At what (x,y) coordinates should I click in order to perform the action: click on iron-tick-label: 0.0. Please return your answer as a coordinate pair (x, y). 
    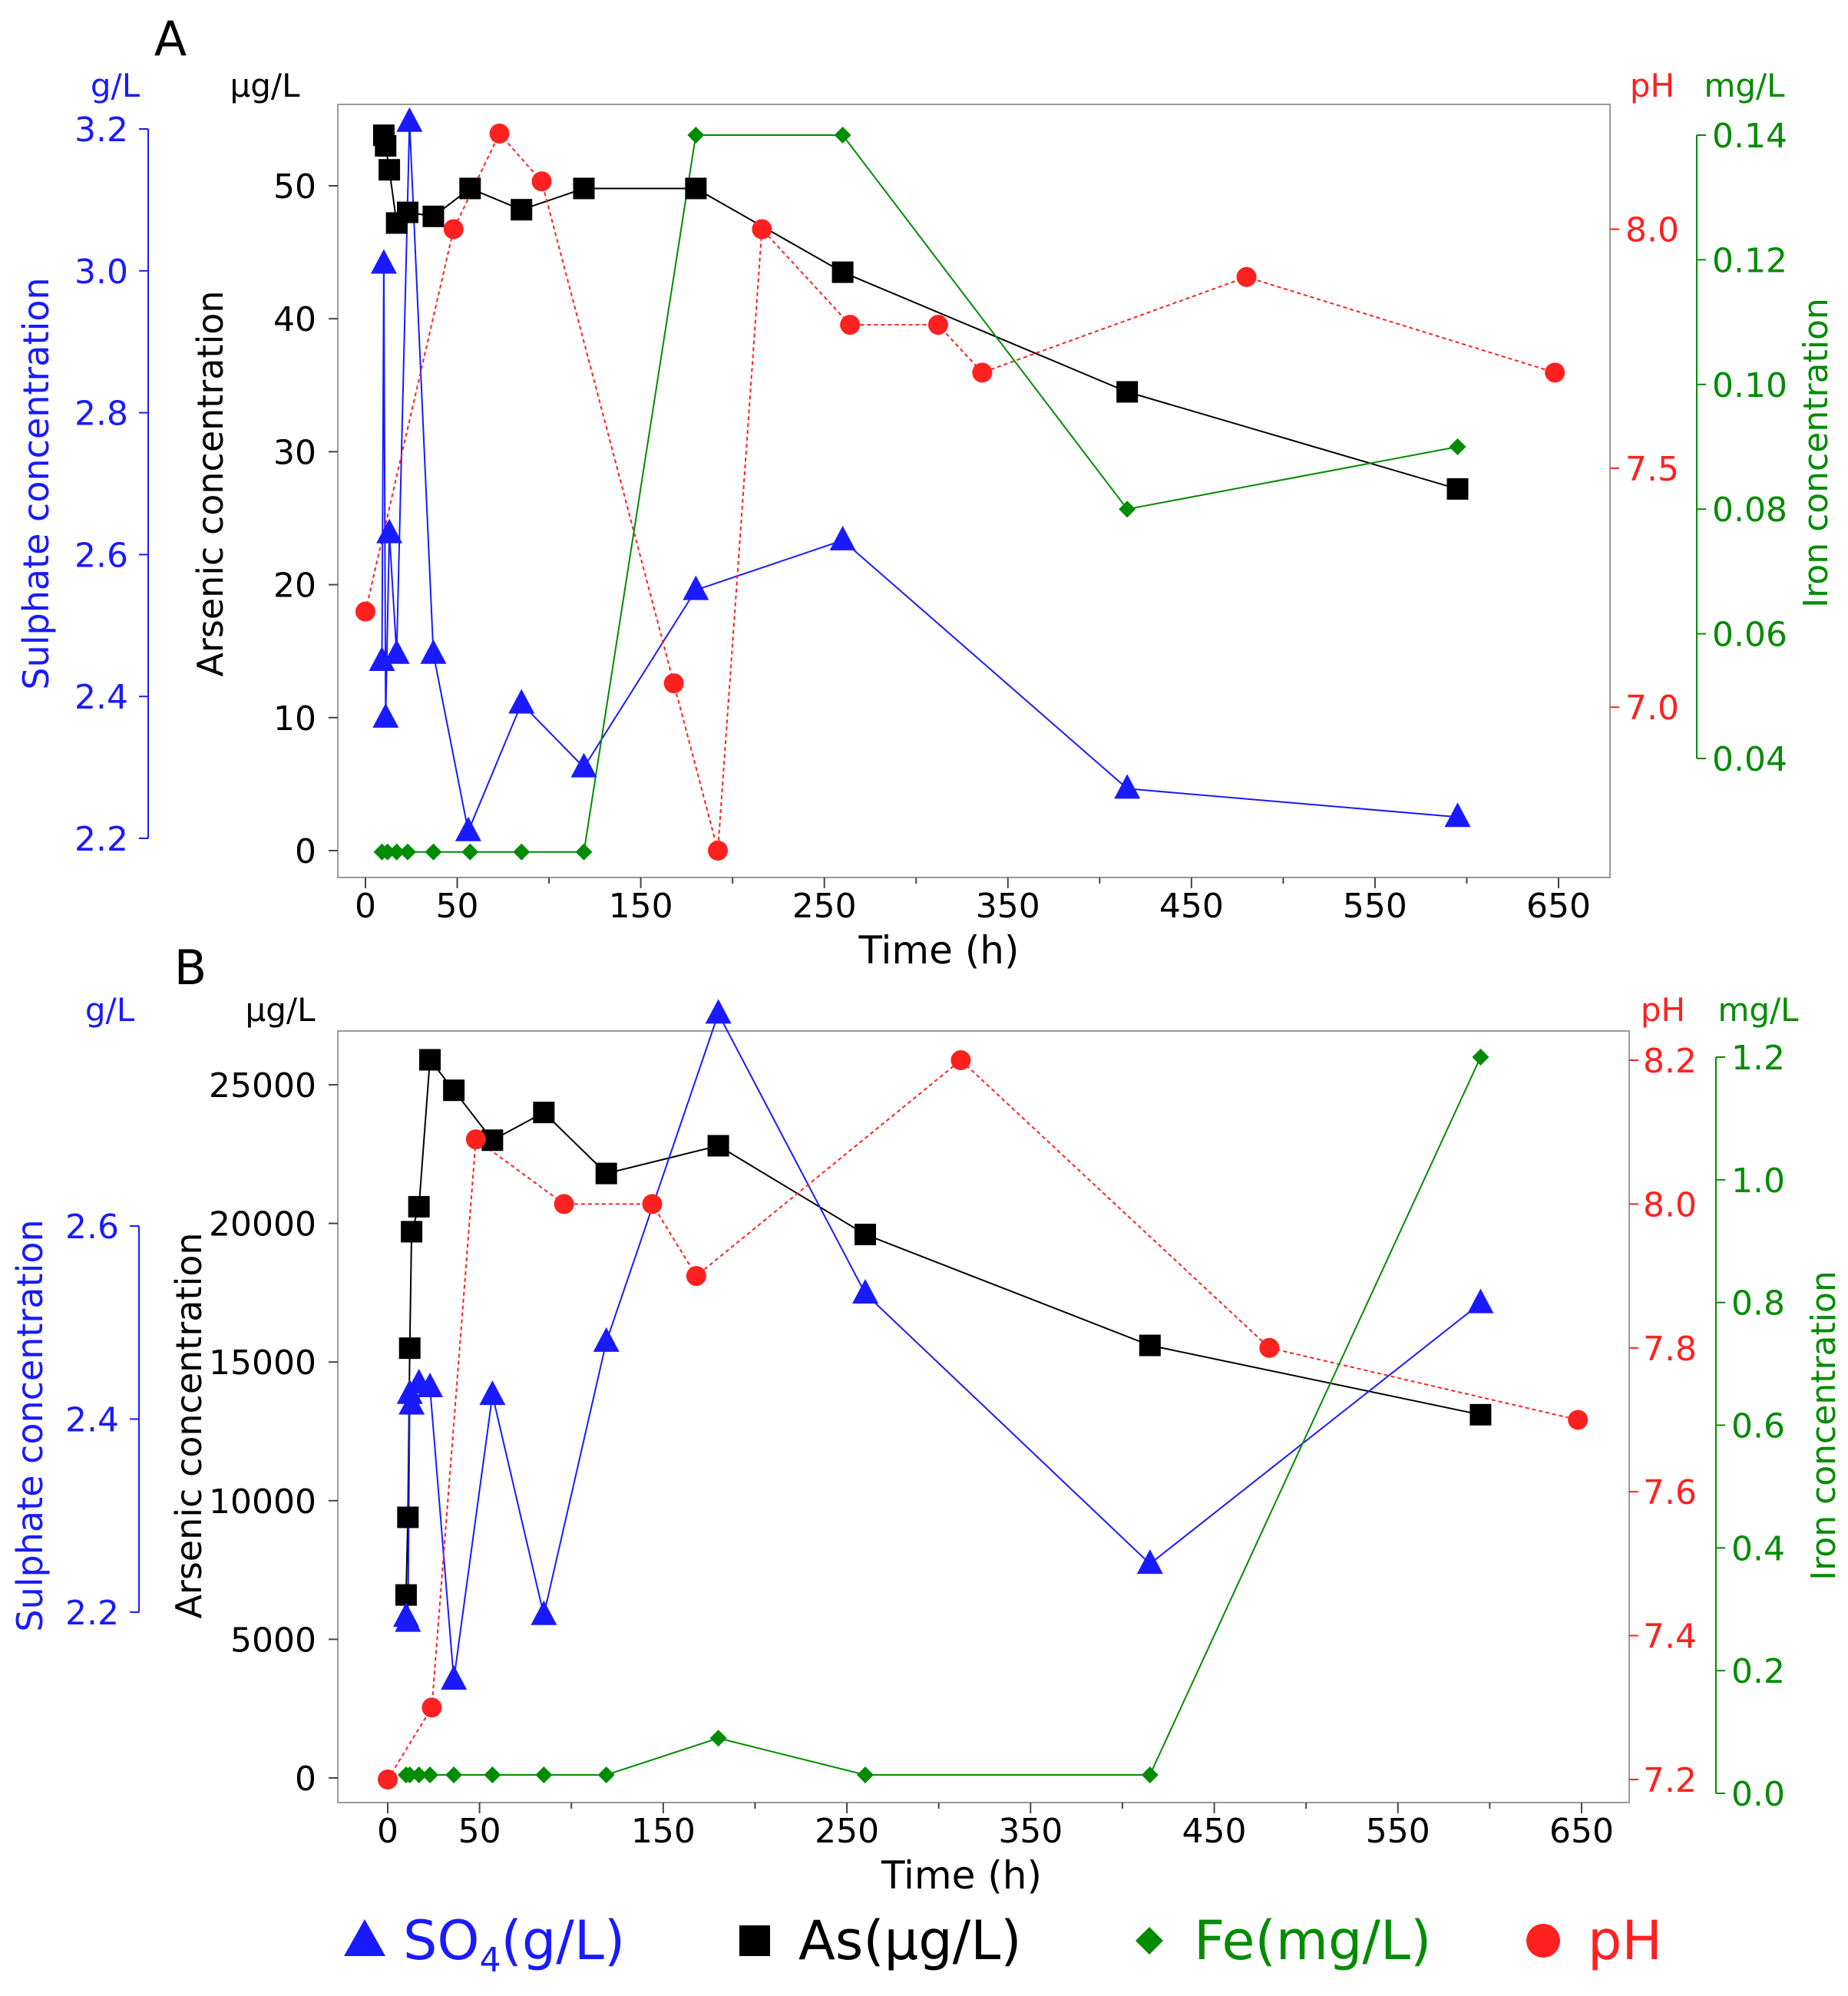
    Looking at the image, I should click on (1758, 1794).